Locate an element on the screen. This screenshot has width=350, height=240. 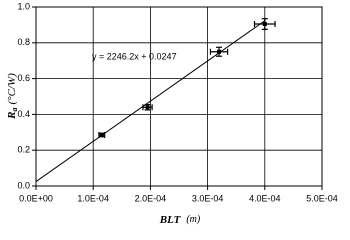
x-axis-title: BLT (m) is located at coordinates (180, 220).